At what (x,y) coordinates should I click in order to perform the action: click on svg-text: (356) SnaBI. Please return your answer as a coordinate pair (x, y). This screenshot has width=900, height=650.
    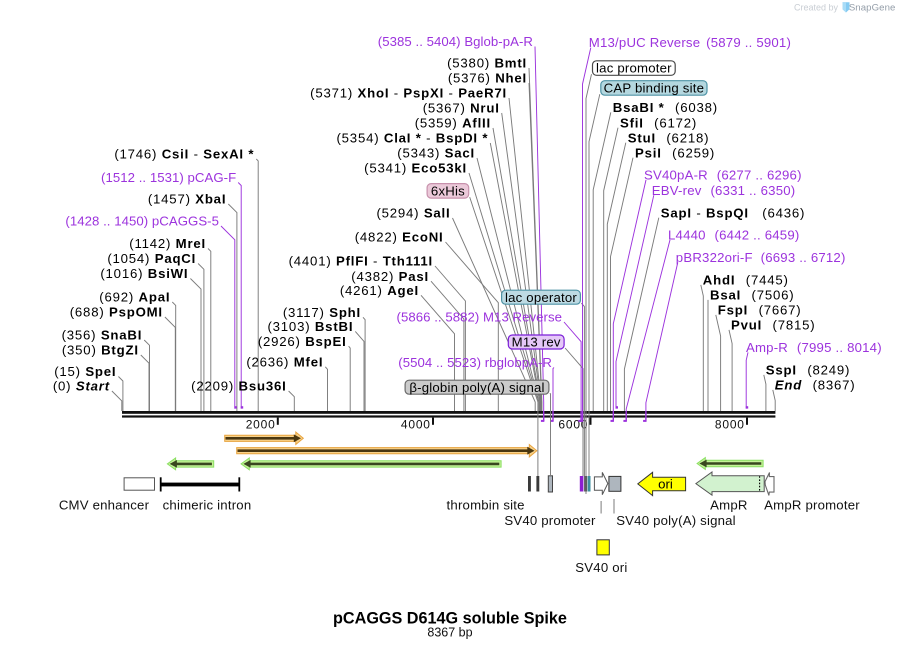
    Looking at the image, I should click on (102, 335).